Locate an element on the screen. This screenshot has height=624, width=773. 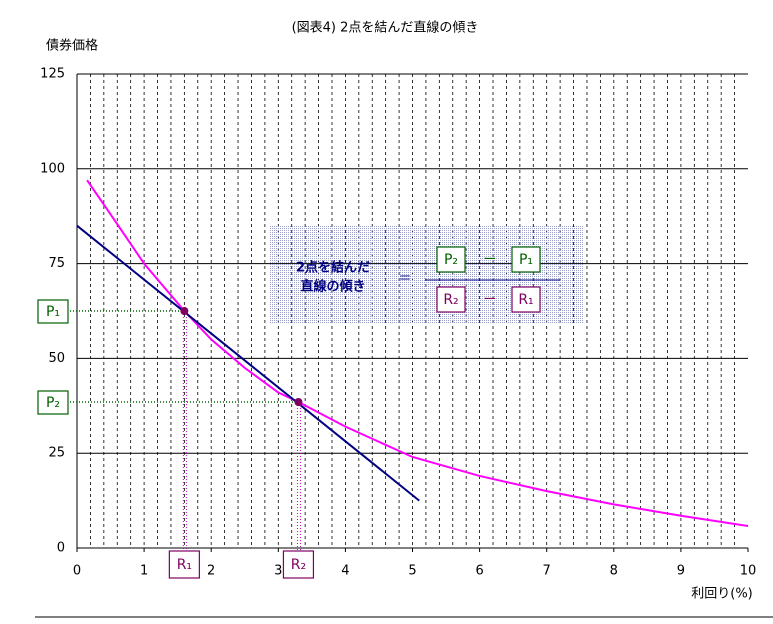
formula-text: 2点を結んだ is located at coordinates (333, 268).